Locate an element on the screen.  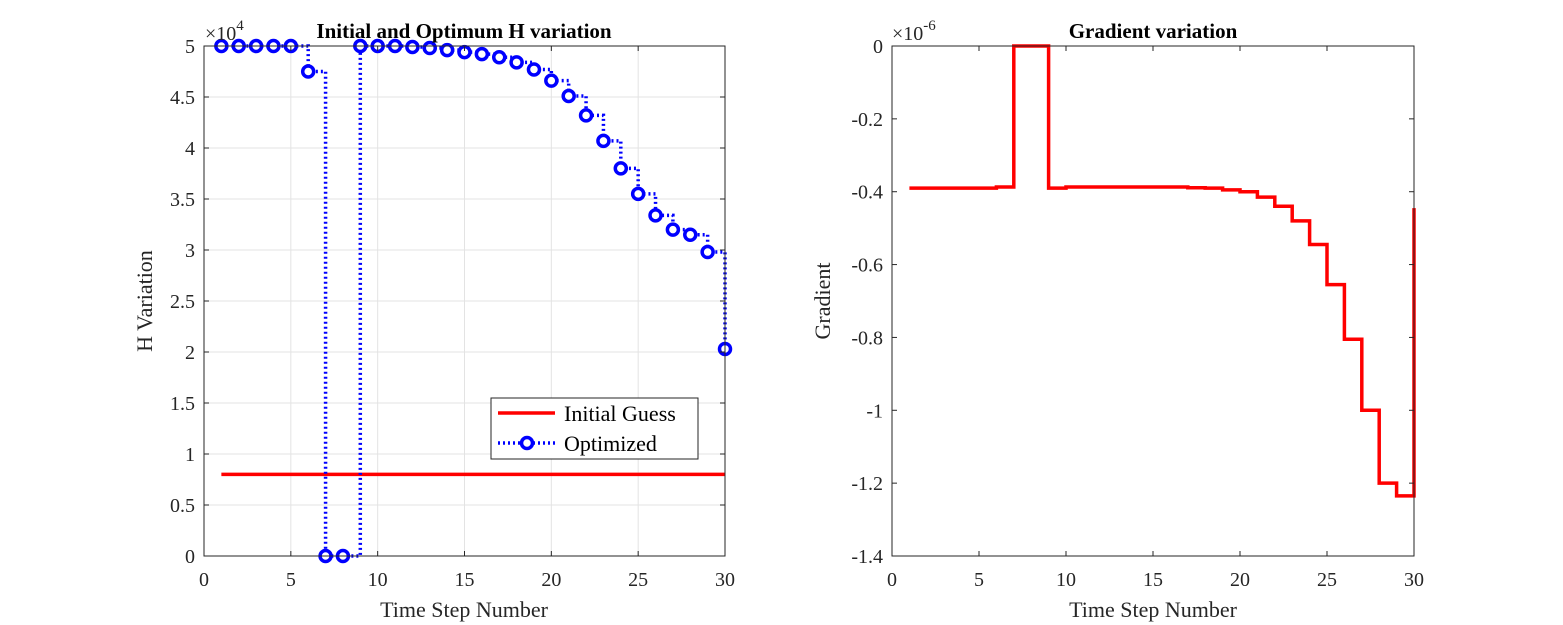
gradient-title: Gradient variation is located at coordinates (1153, 31).